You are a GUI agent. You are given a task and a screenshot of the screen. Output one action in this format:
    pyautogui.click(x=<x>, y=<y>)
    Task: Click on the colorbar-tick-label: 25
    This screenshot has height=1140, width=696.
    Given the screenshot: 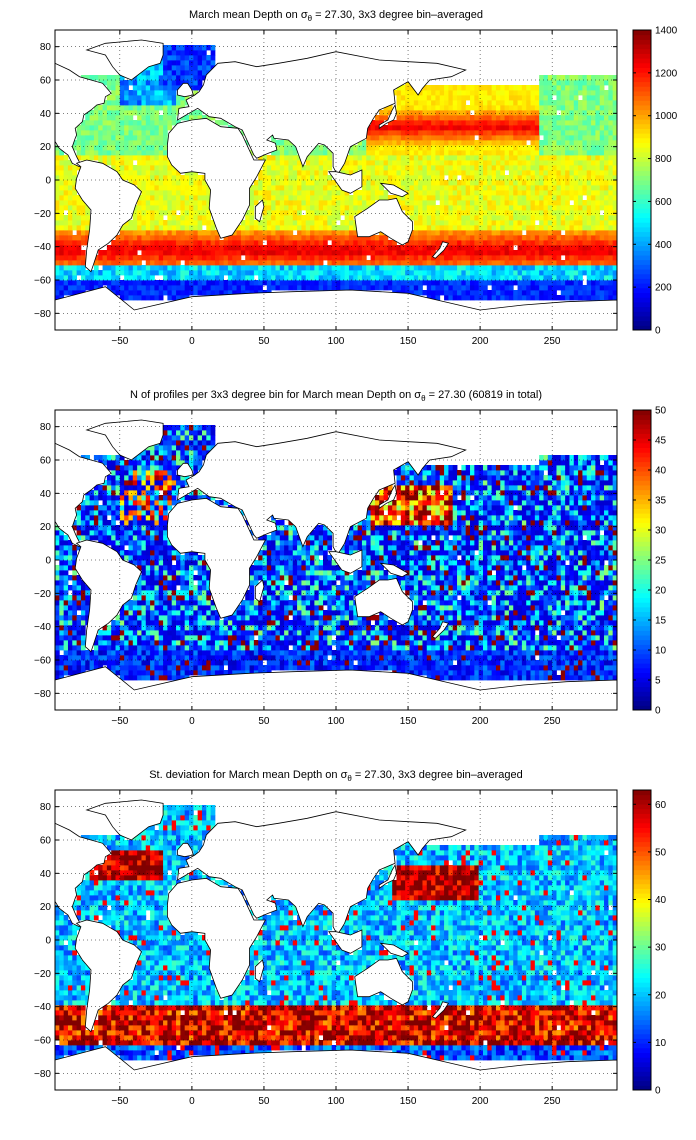 What is the action you would take?
    pyautogui.click(x=661, y=561)
    